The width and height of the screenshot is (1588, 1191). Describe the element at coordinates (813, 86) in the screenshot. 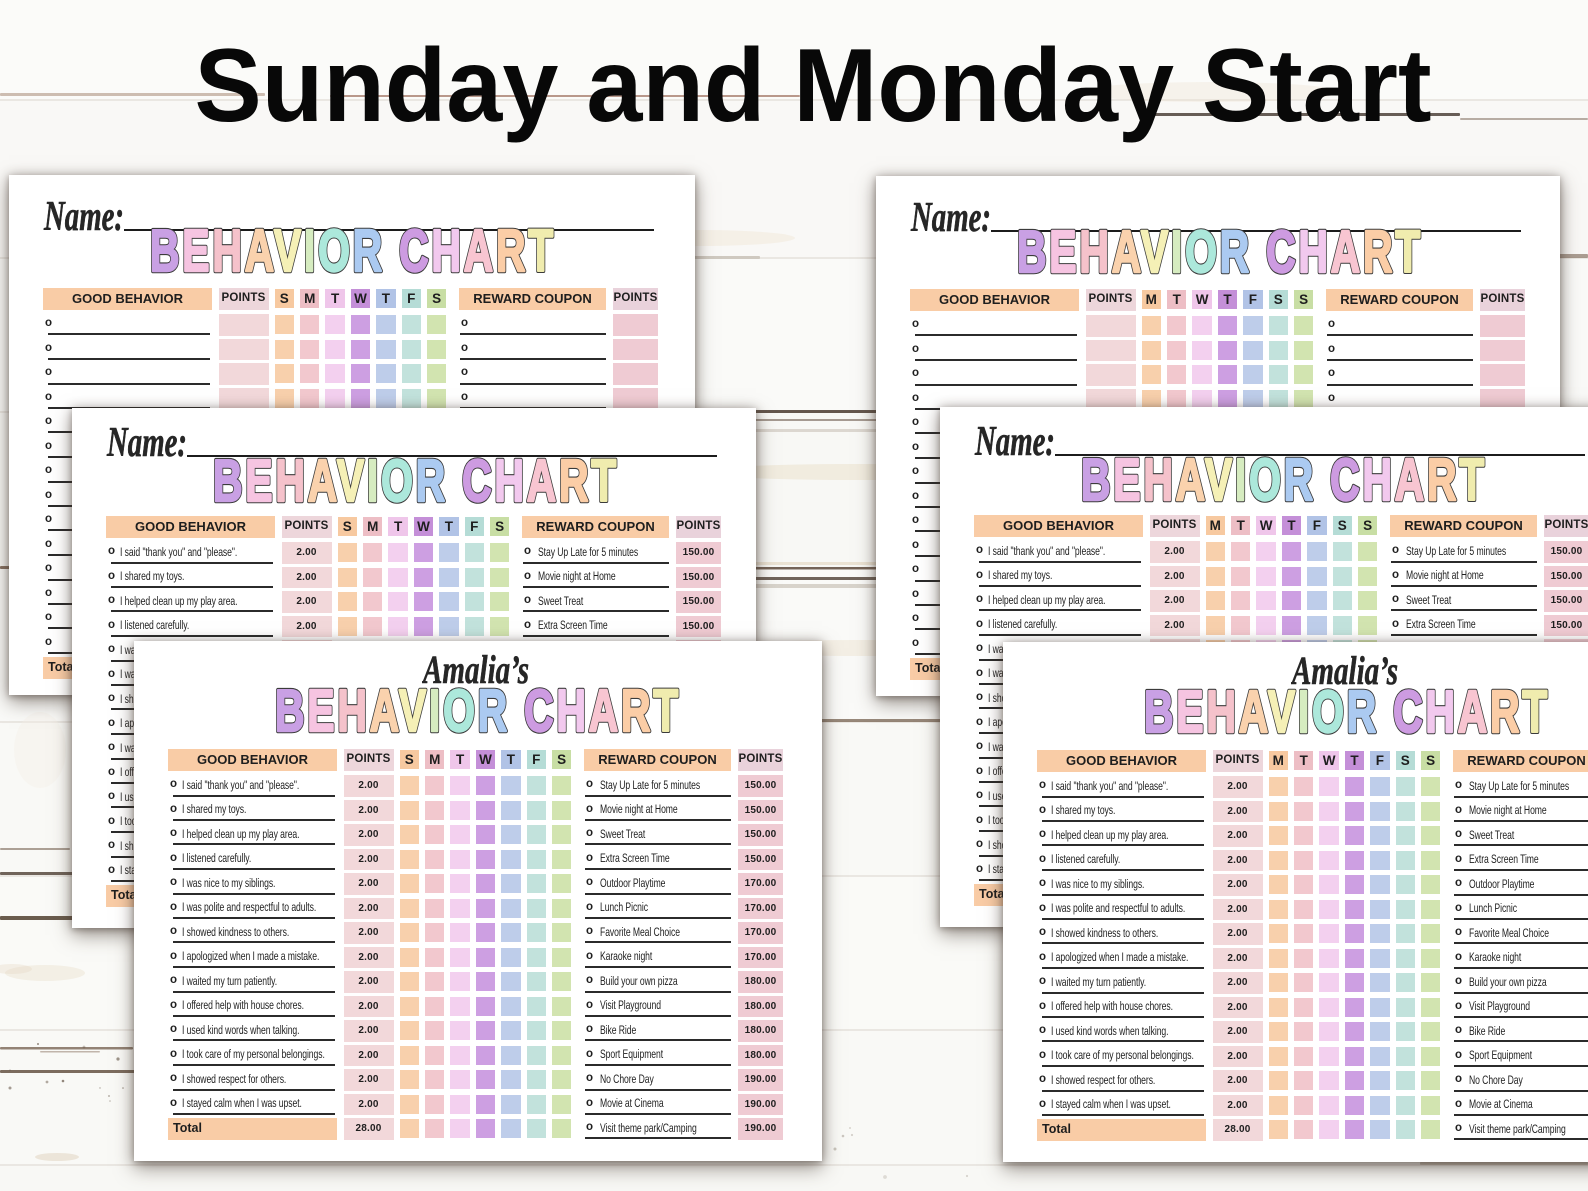

I see `svg-text: Sunday and Monday Start` at that location.